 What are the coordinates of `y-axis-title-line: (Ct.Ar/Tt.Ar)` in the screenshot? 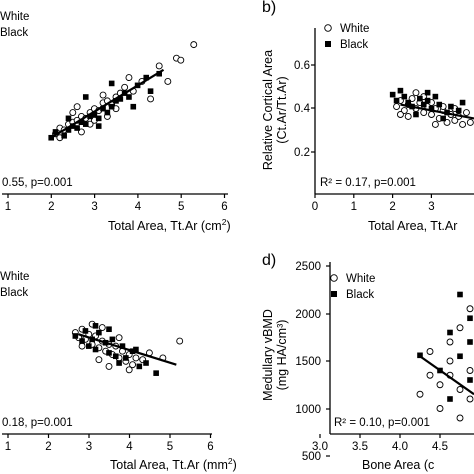 It's located at (282, 109).